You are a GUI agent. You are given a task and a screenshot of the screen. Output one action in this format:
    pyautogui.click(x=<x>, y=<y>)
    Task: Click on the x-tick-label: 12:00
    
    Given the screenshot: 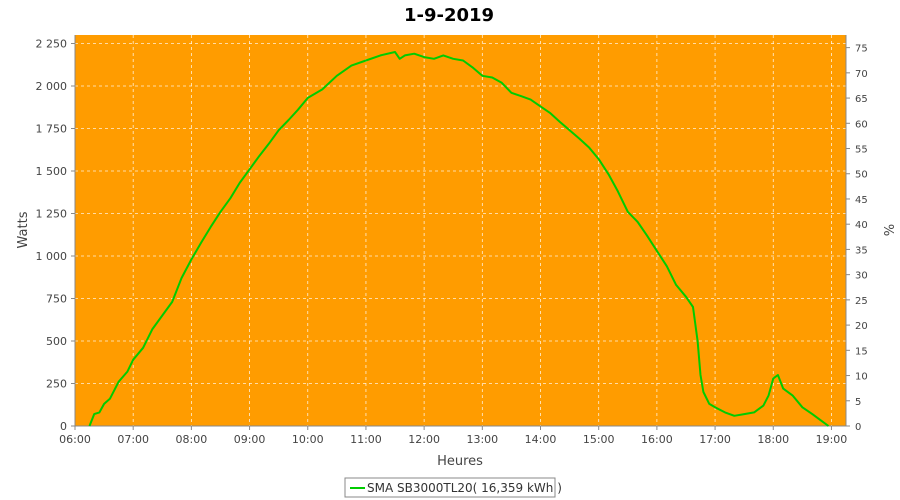 What is the action you would take?
    pyautogui.click(x=424, y=439)
    